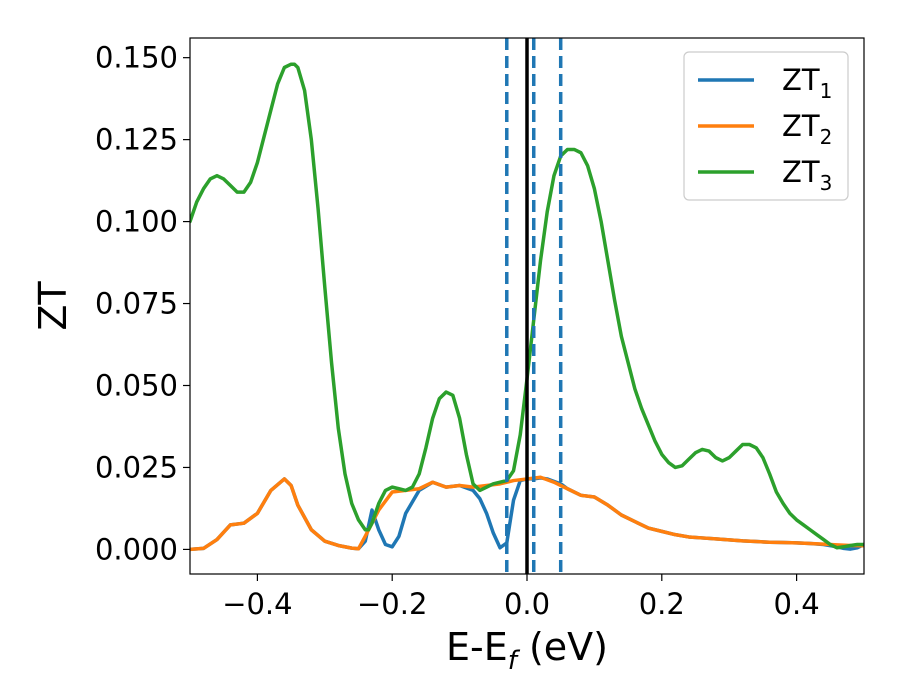  Describe the element at coordinates (807, 175) in the screenshot. I see `legend-label-zt3: ZT3` at that location.